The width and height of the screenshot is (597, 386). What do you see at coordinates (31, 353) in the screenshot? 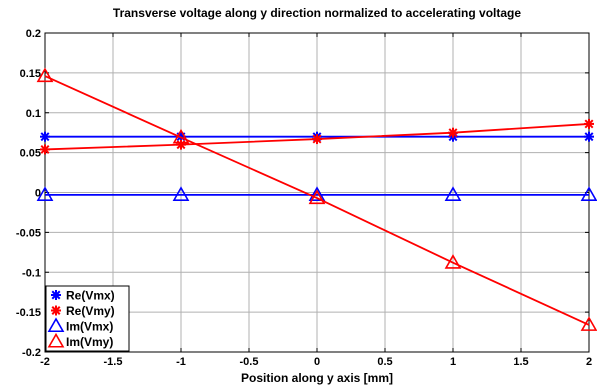
I see `y-tick-label: -0.2` at bounding box center [31, 353].